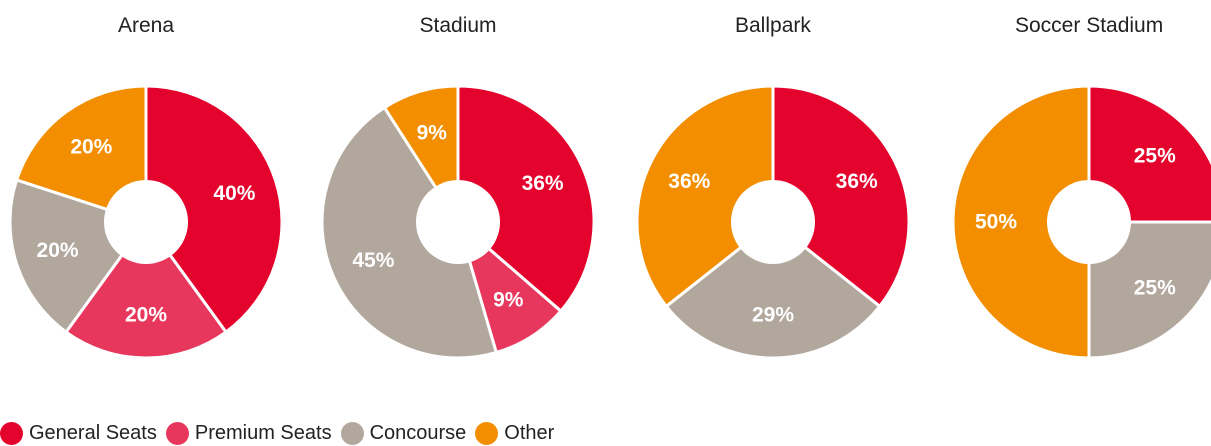  Describe the element at coordinates (1155, 156) in the screenshot. I see `data-label-general-seats: 25%` at that location.